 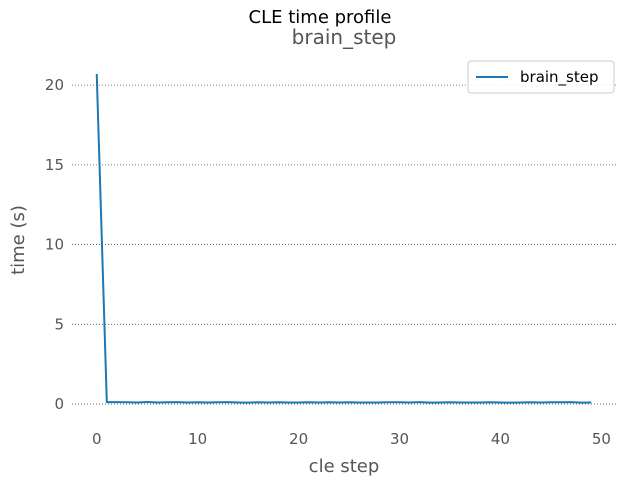 What do you see at coordinates (500, 439) in the screenshot?
I see `x-tick-label: 40` at bounding box center [500, 439].